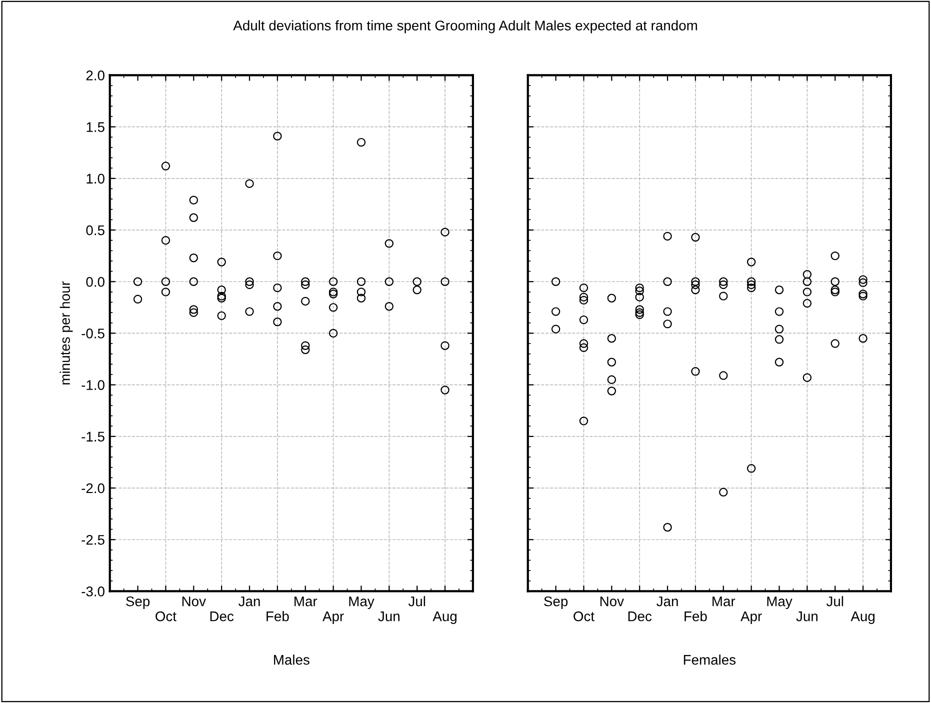 Image resolution: width=931 pixels, height=703 pixels. What do you see at coordinates (93, 539) in the screenshot?
I see `y-tick-label: -2.5` at bounding box center [93, 539].